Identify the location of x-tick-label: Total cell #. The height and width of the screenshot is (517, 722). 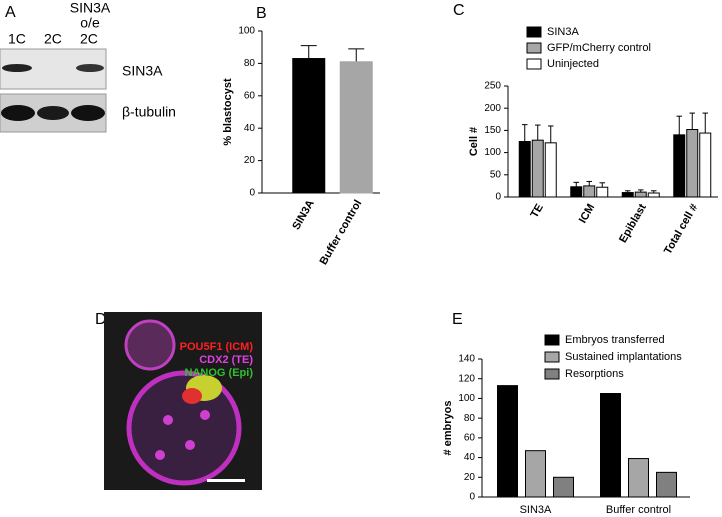
(681, 229).